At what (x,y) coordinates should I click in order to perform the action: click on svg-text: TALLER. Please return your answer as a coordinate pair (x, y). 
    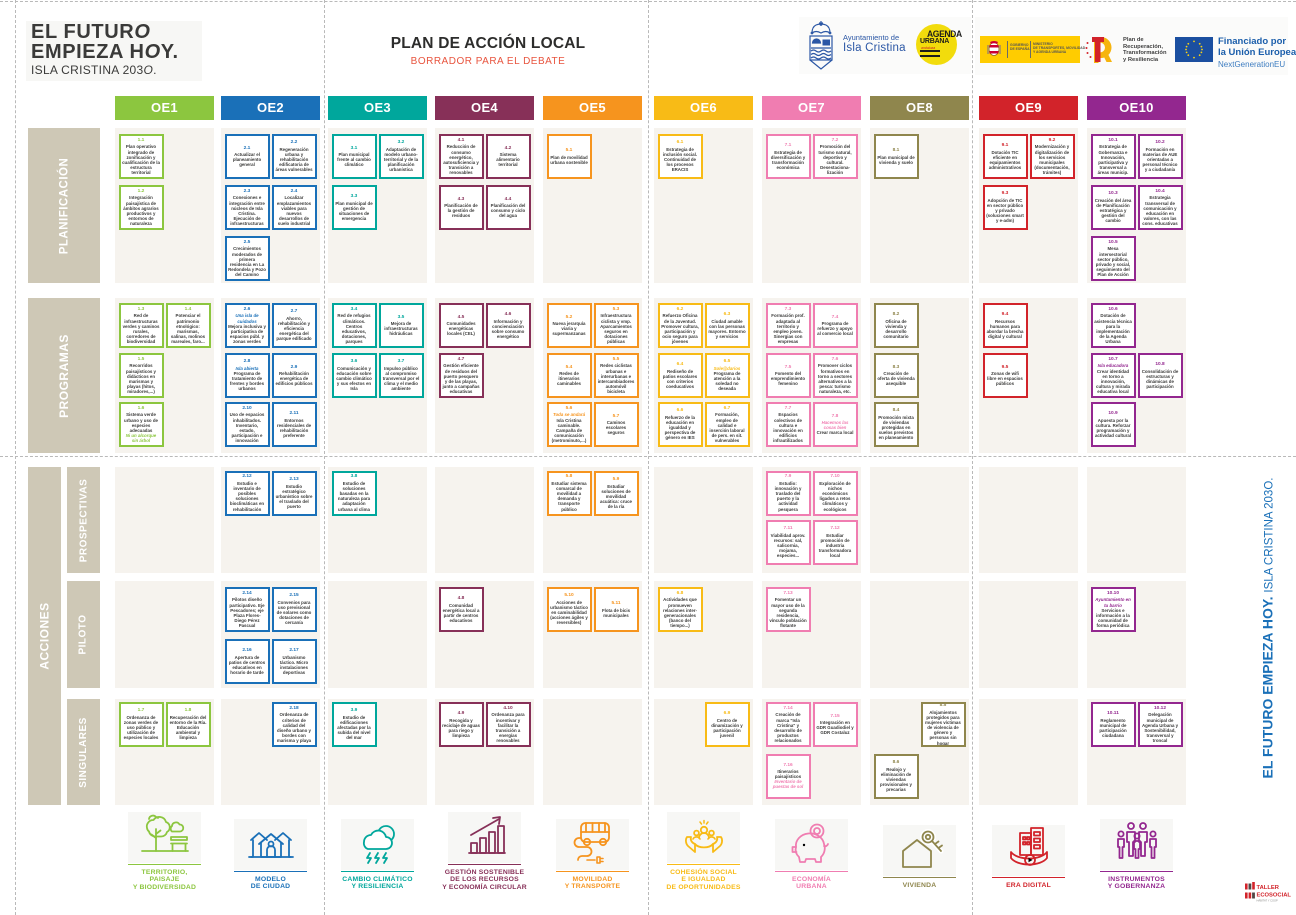
    Looking at the image, I should click on (1268, 888).